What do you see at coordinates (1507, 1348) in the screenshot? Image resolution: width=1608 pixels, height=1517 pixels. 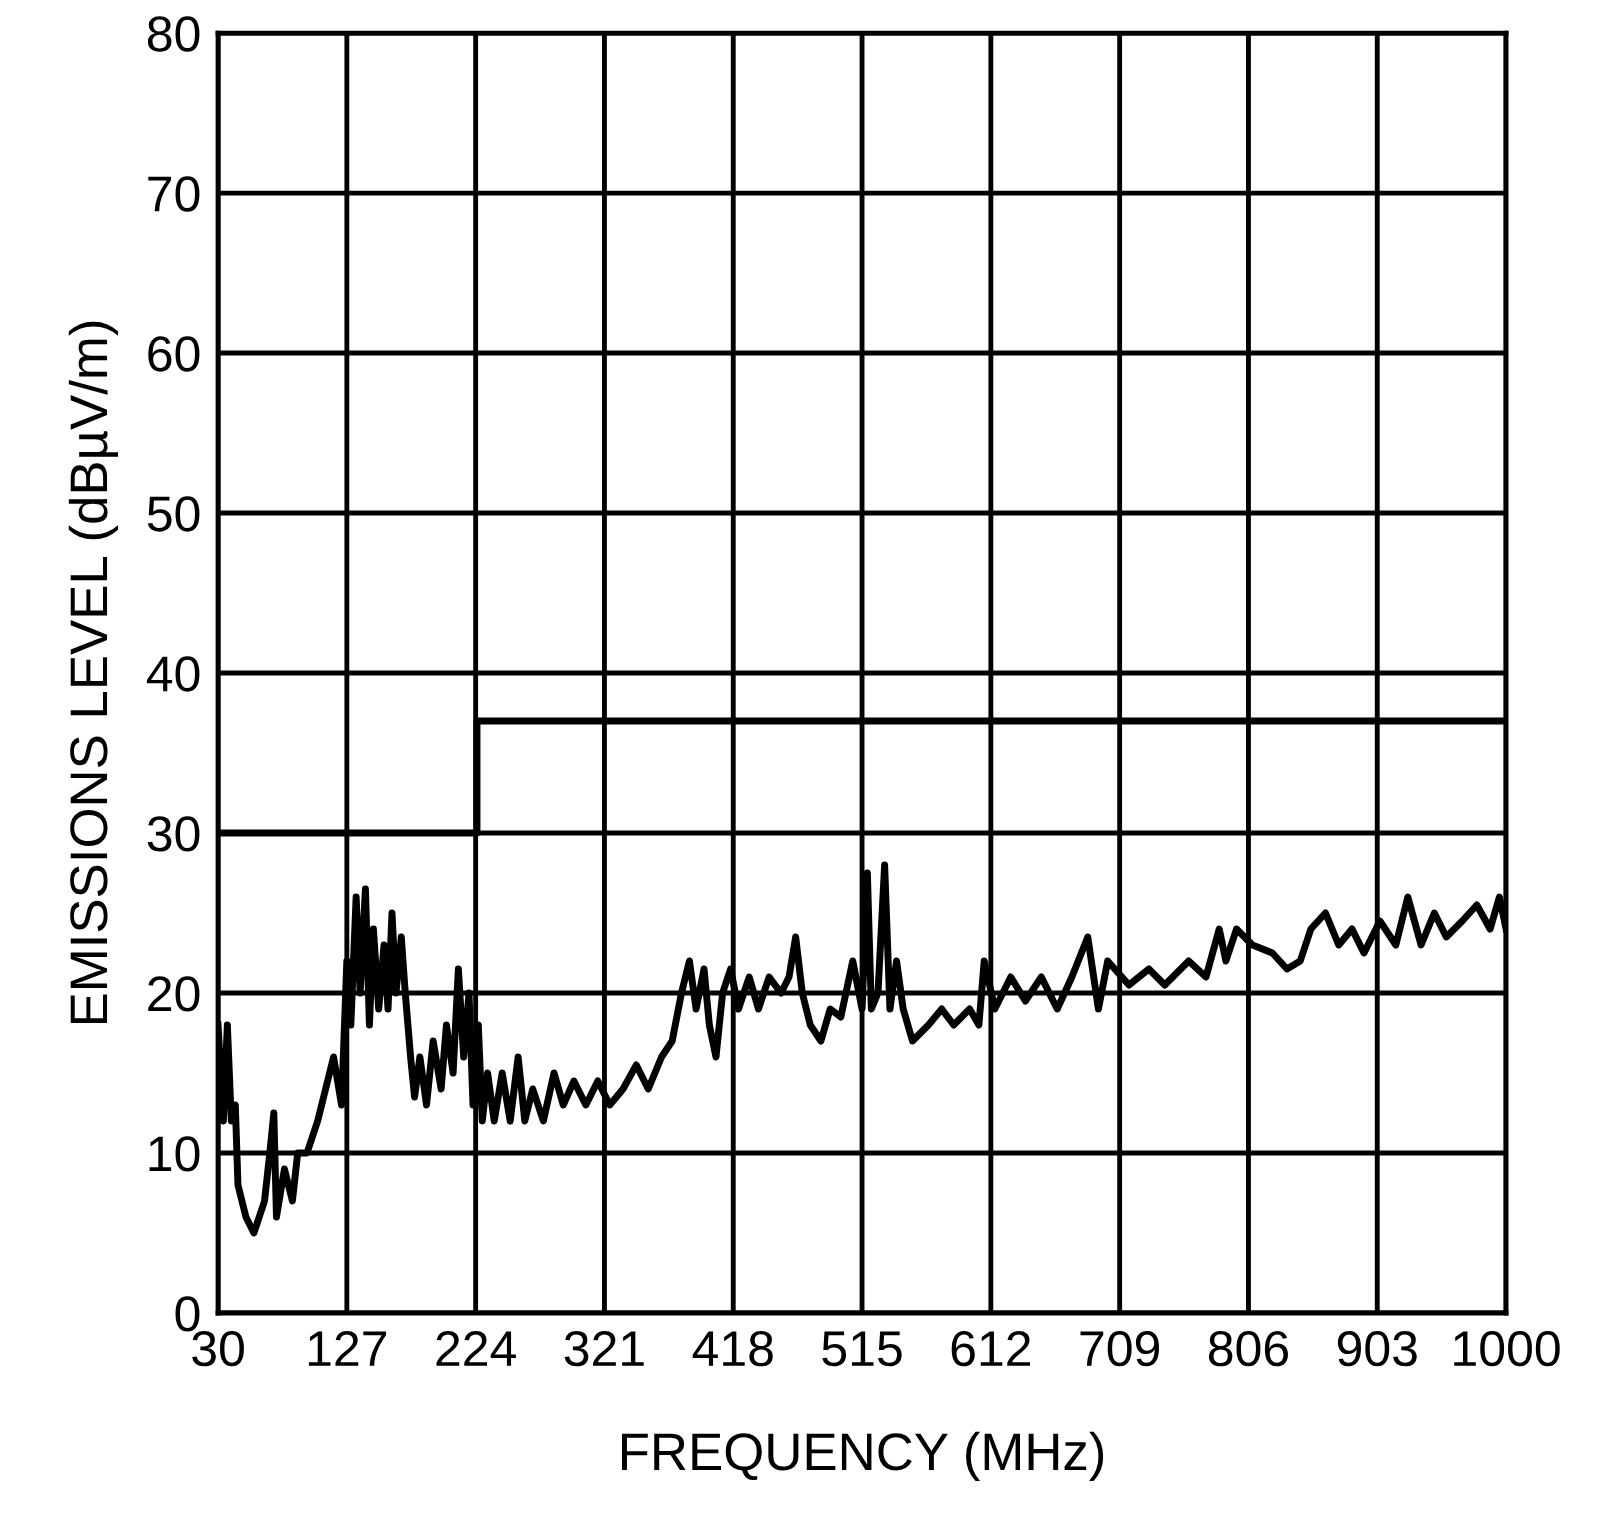 I see `x-tick-label: 1000` at bounding box center [1507, 1348].